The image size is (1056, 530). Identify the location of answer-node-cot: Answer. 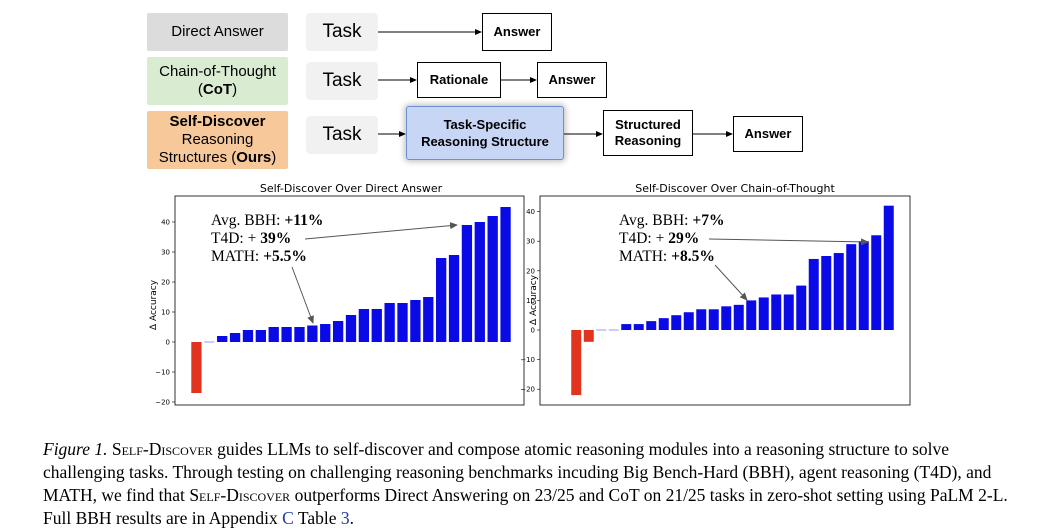
(572, 80).